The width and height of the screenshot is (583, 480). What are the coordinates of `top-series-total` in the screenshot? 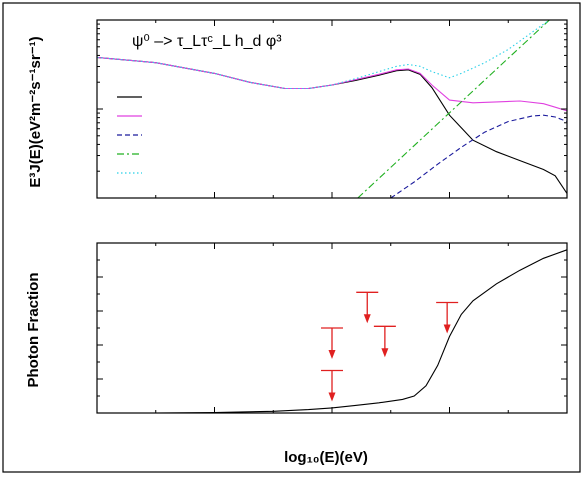 It's located at (323, 55).